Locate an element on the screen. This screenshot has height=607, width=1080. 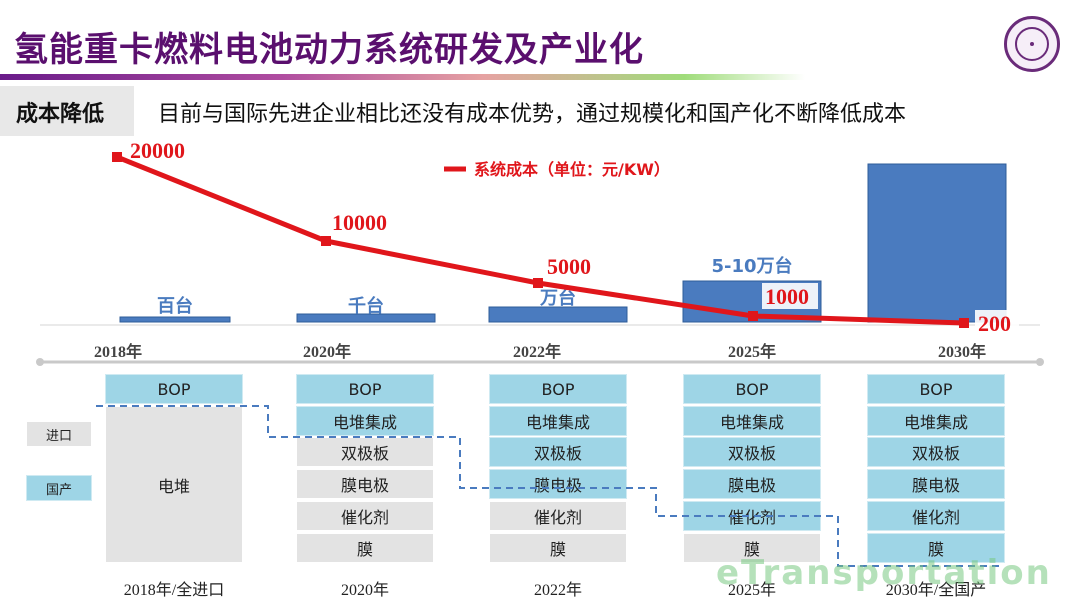
year-tick-label-4: 2025年 is located at coordinates (752, 351).